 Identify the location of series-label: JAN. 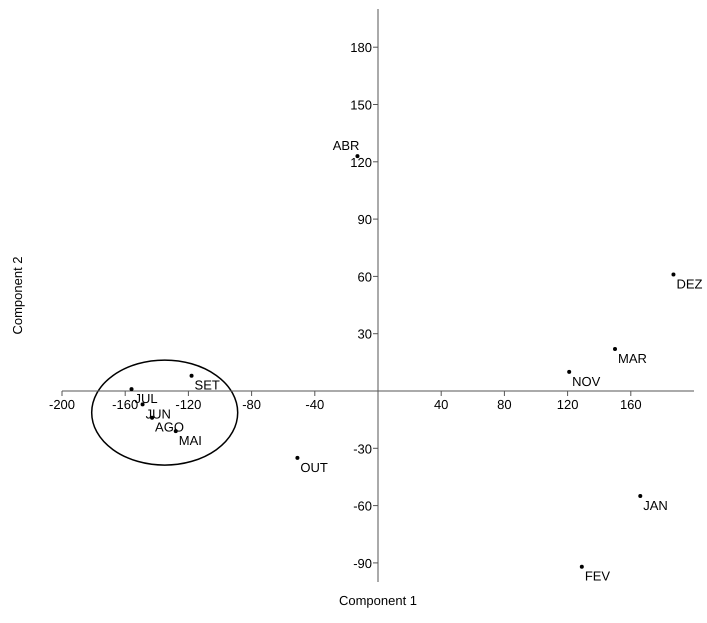
(655, 506).